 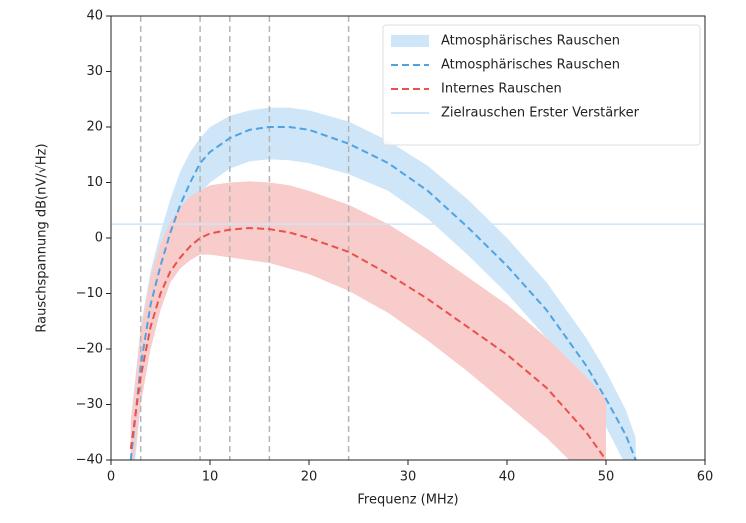 I want to click on x-tick-label: 50, so click(x=606, y=477).